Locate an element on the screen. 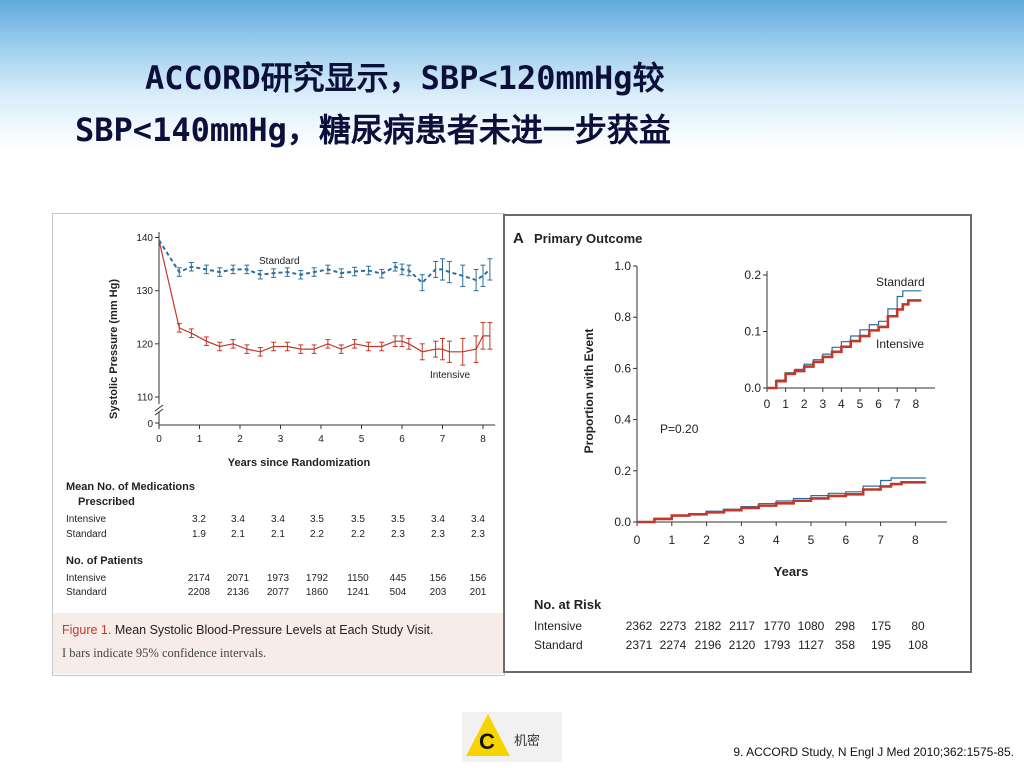  outcome-x-tick-label: 2 is located at coordinates (706, 540).